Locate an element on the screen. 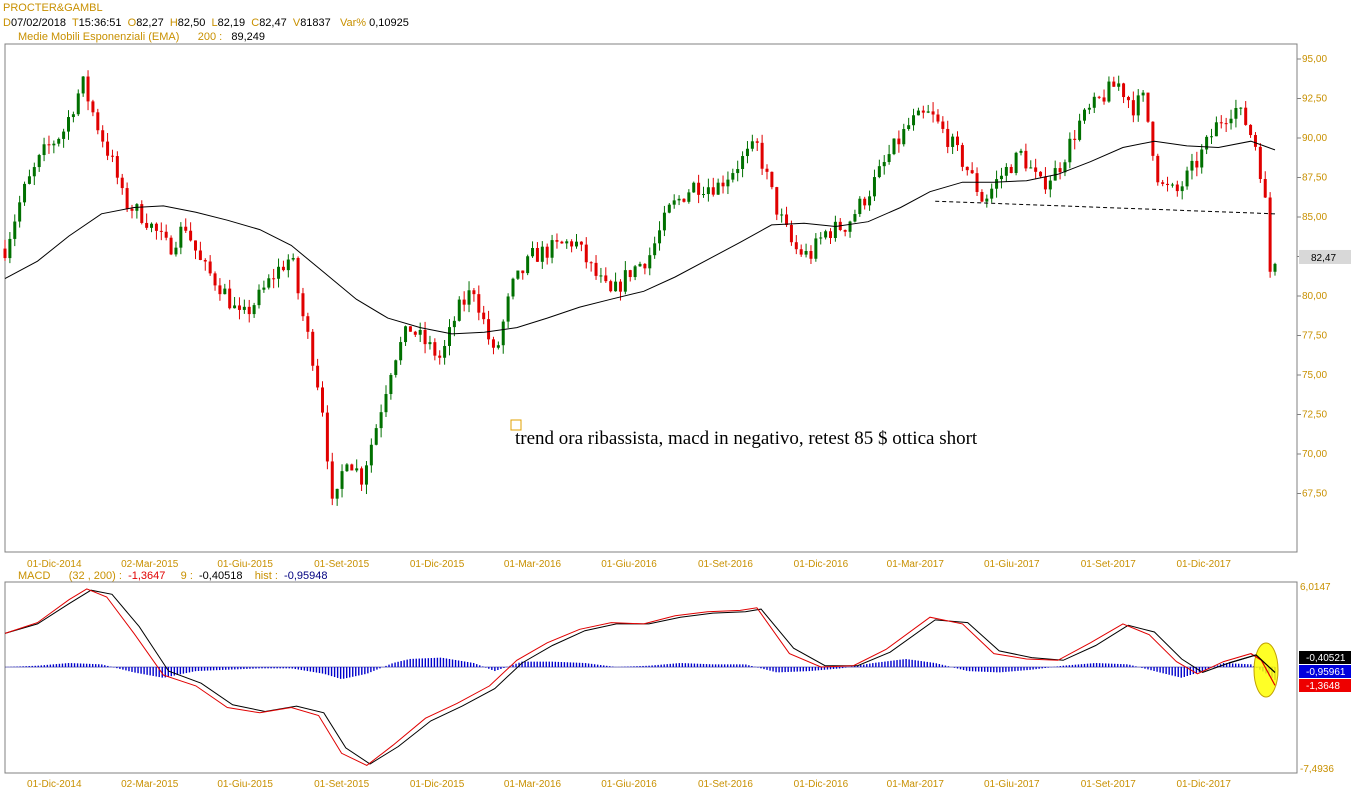  price-x-tick-label: 01-Giu-2015 is located at coordinates (245, 564).